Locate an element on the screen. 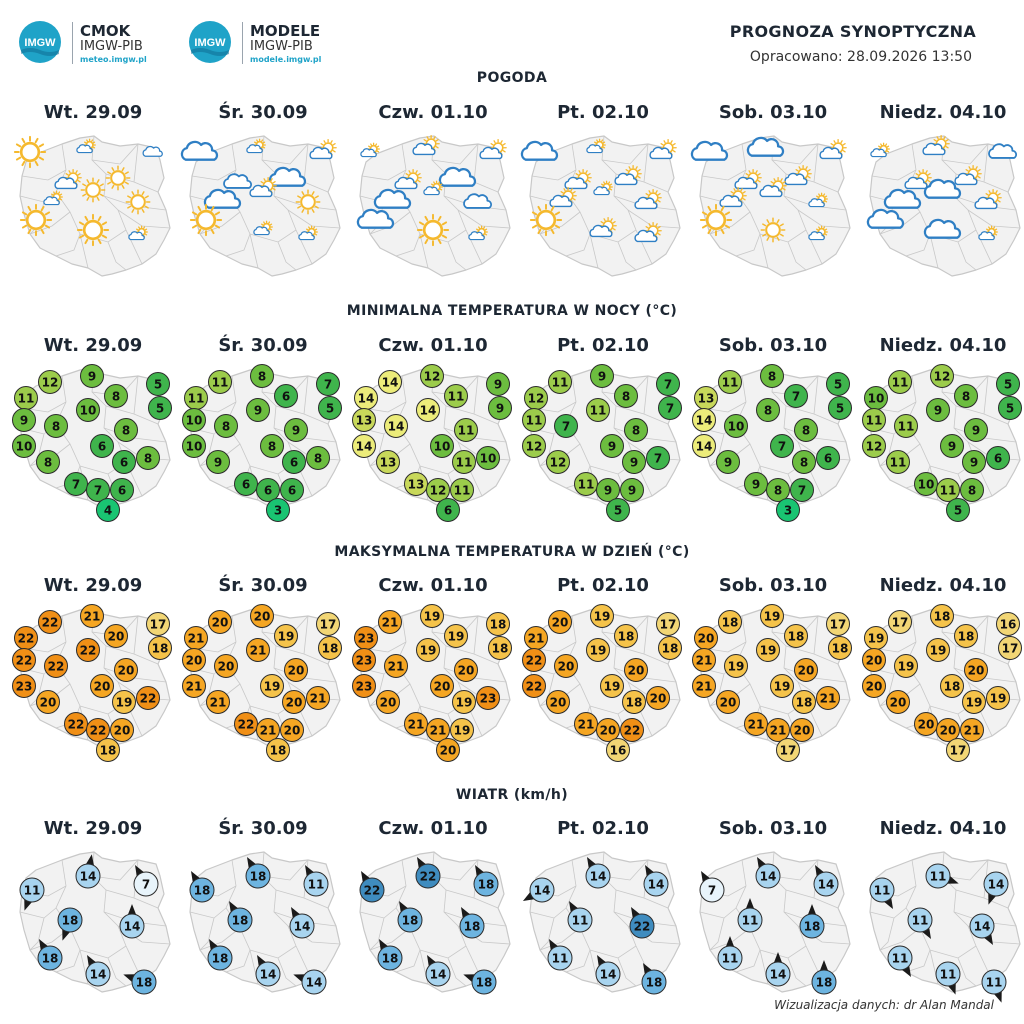 The image size is (1024, 1024). poland-map: 20 19 21 18 17 18 22 20 19 20 22 19 20 18 20 21 20 22 16 is located at coordinates (603, 682).